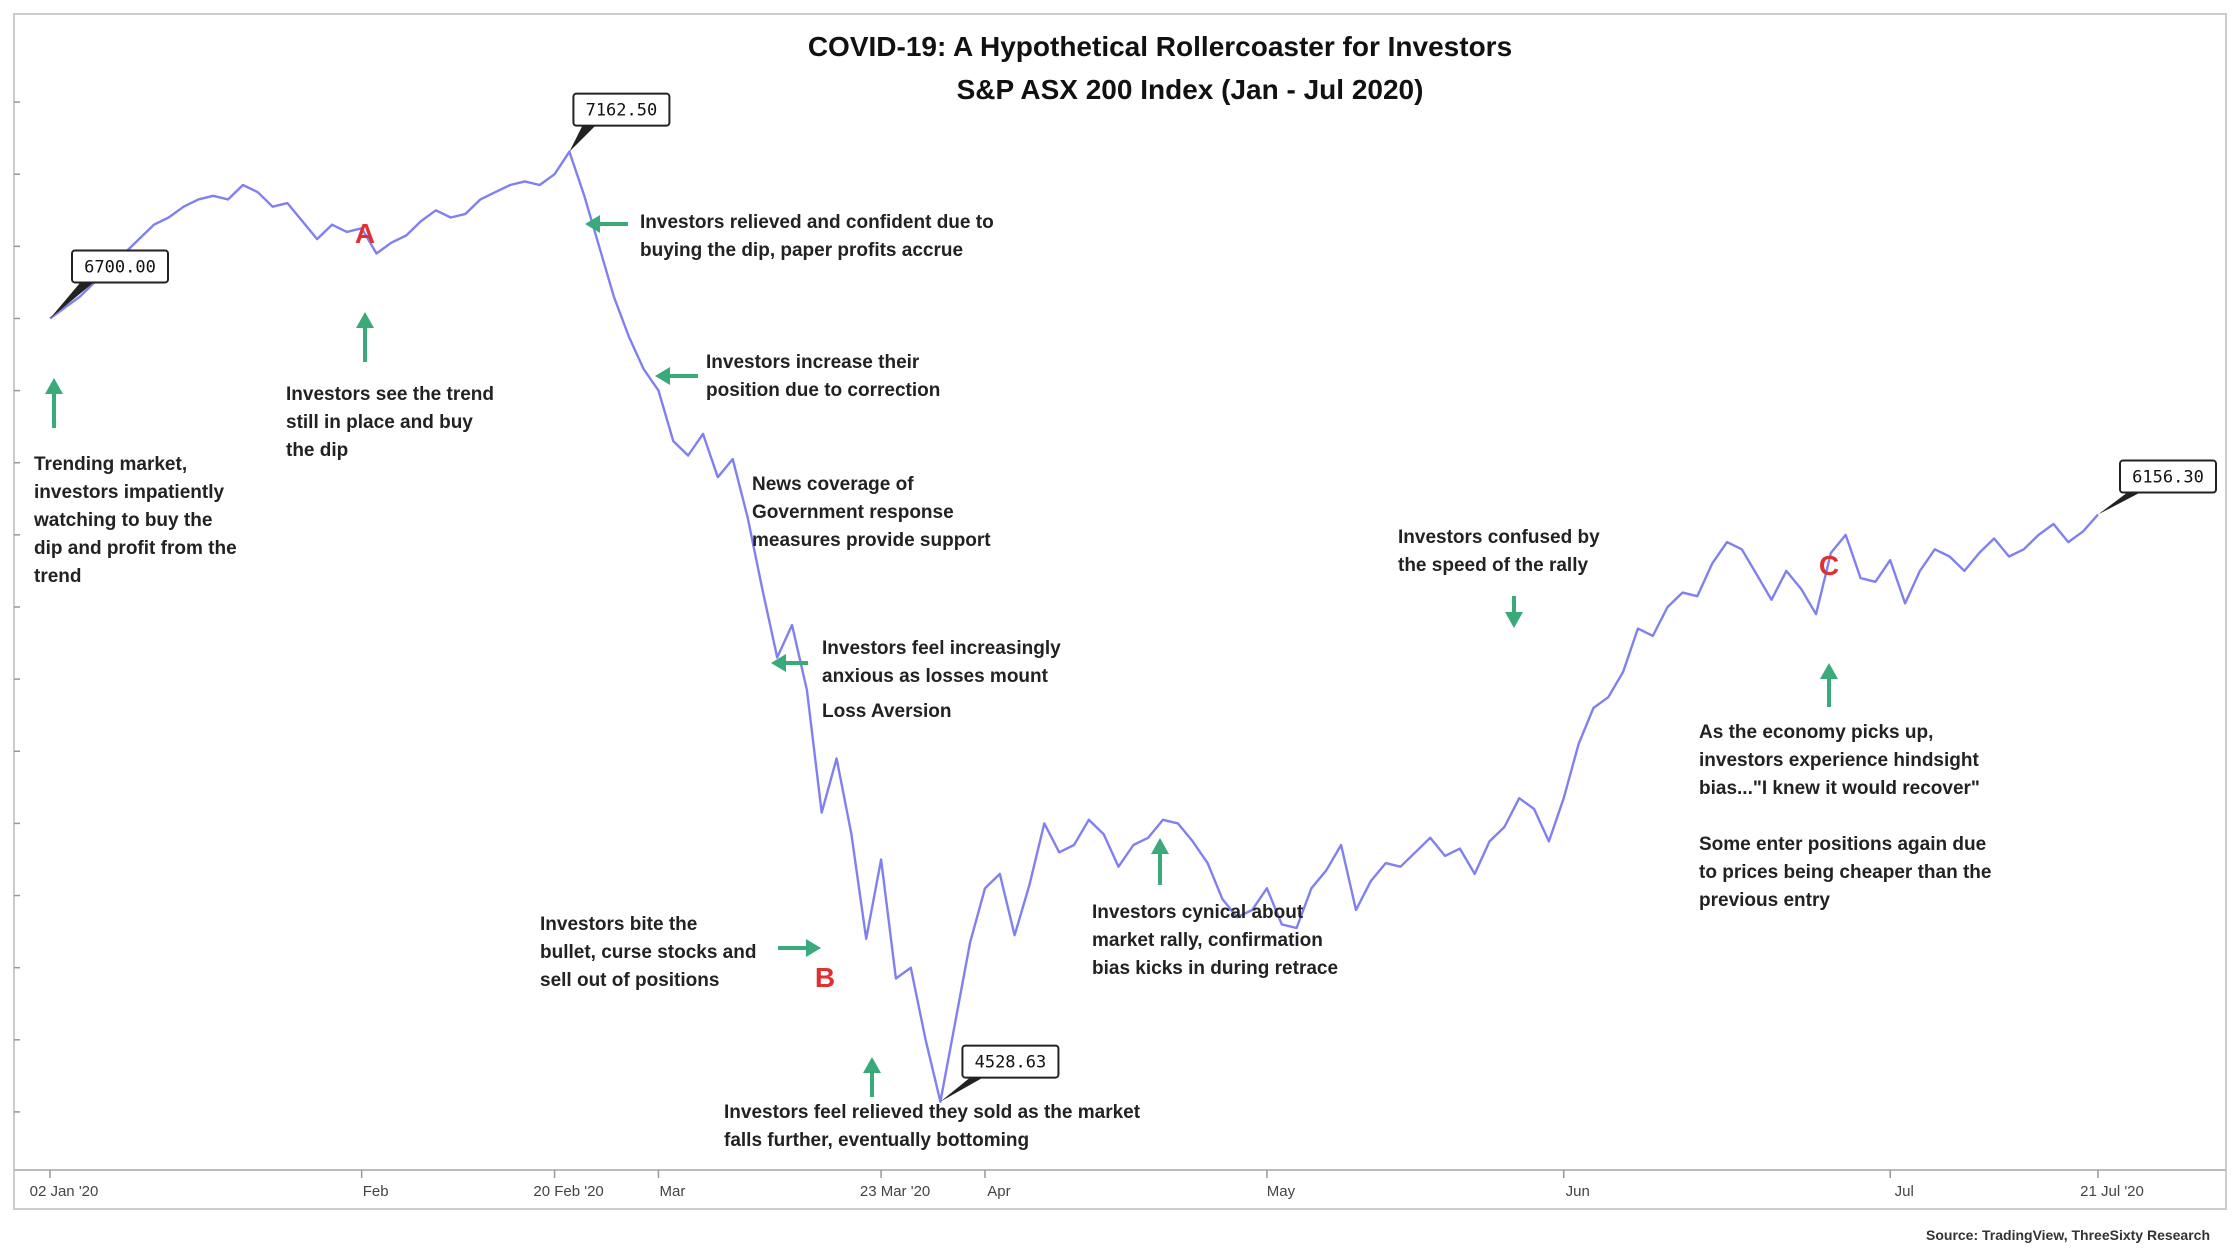 The height and width of the screenshot is (1260, 2240). I want to click on arrow-down-confused, so click(1514, 612).